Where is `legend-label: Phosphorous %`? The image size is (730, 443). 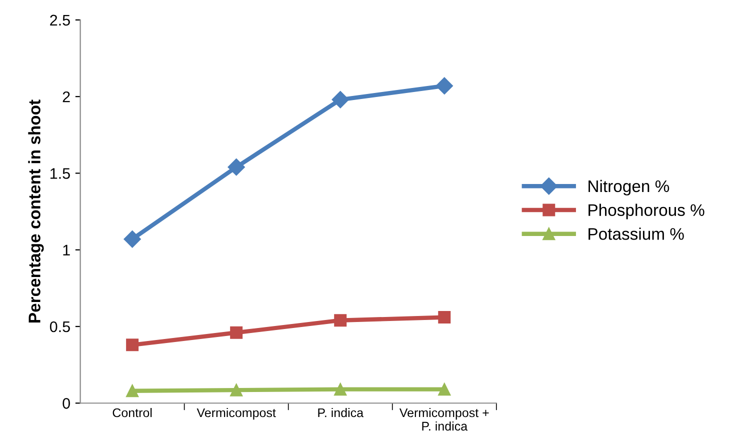 legend-label: Phosphorous % is located at coordinates (646, 212).